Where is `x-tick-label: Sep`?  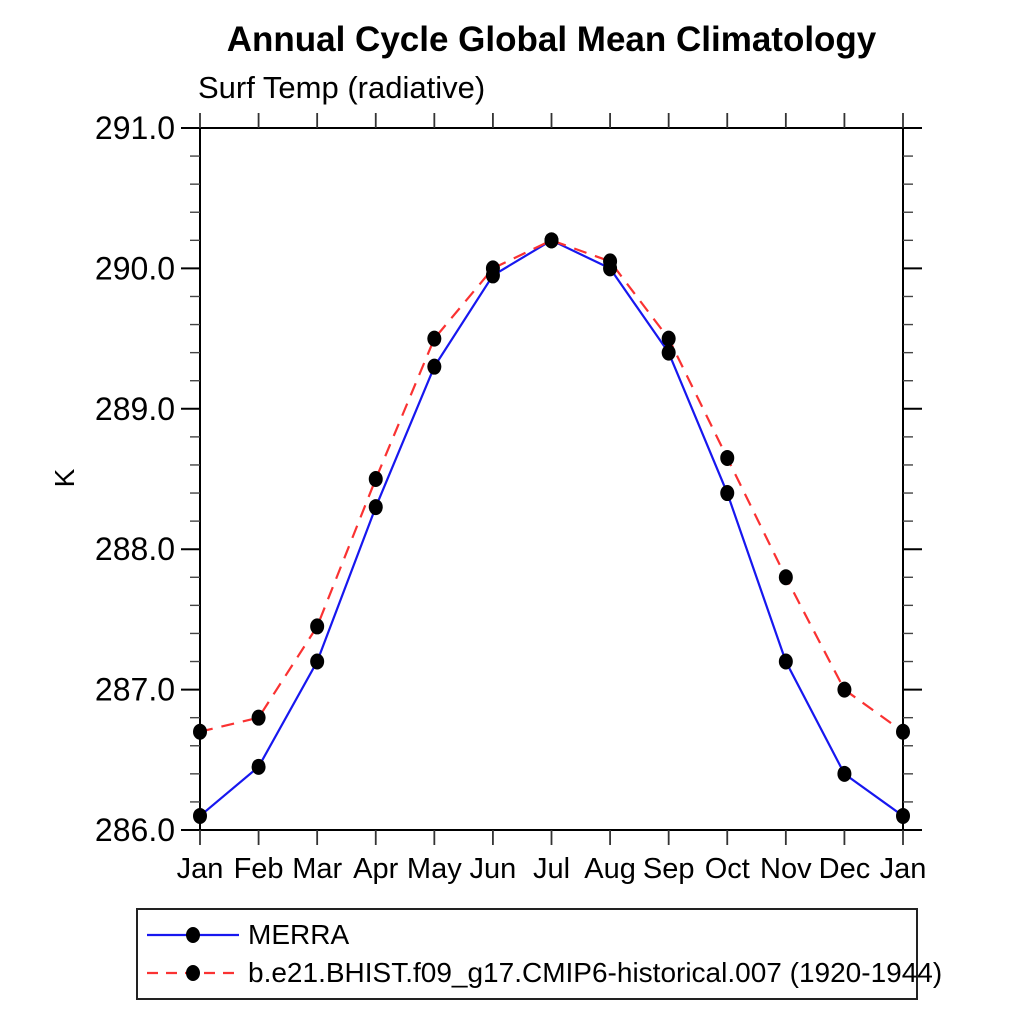
x-tick-label: Sep is located at coordinates (669, 869).